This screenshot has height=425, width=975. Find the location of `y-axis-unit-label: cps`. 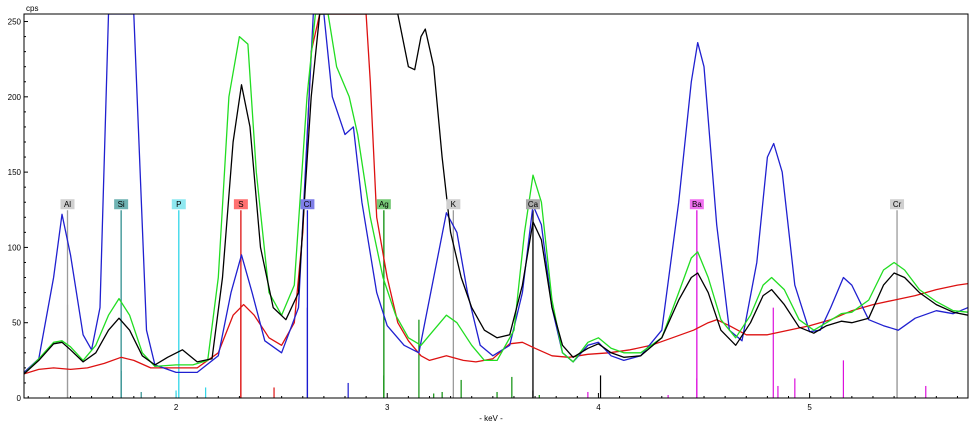

y-axis-unit-label: cps is located at coordinates (32, 8).